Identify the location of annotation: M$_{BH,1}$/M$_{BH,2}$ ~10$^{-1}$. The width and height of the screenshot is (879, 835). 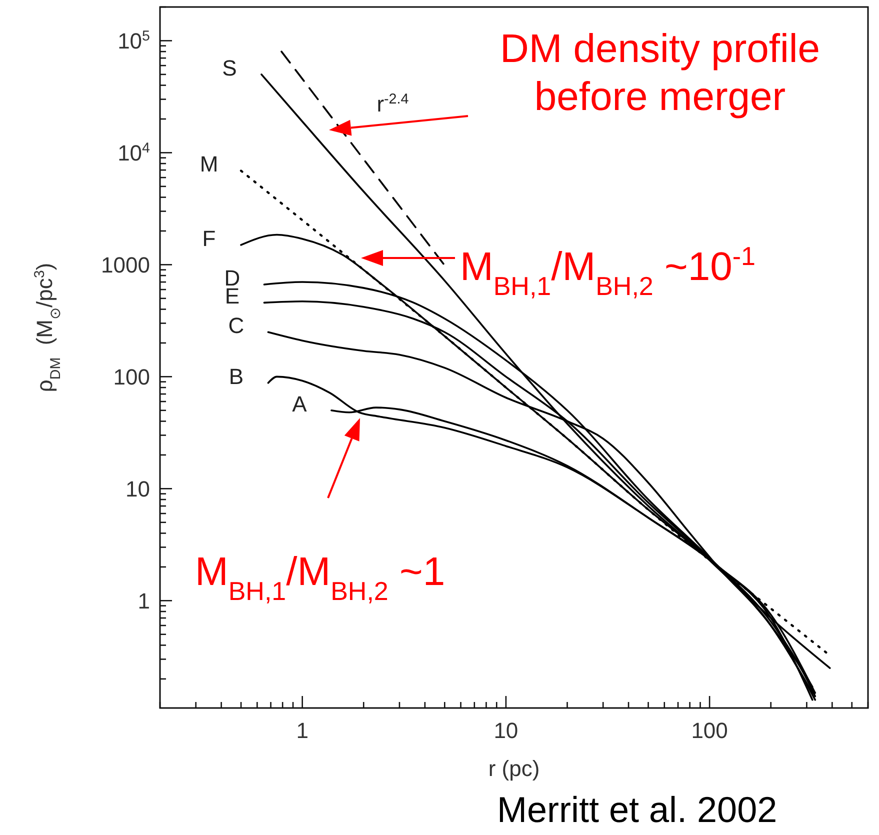
(608, 271).